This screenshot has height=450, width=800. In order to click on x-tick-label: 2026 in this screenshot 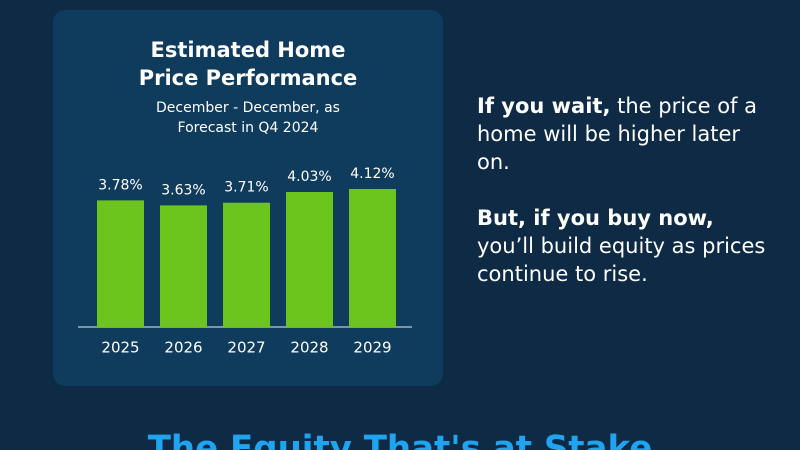, I will do `click(183, 348)`.